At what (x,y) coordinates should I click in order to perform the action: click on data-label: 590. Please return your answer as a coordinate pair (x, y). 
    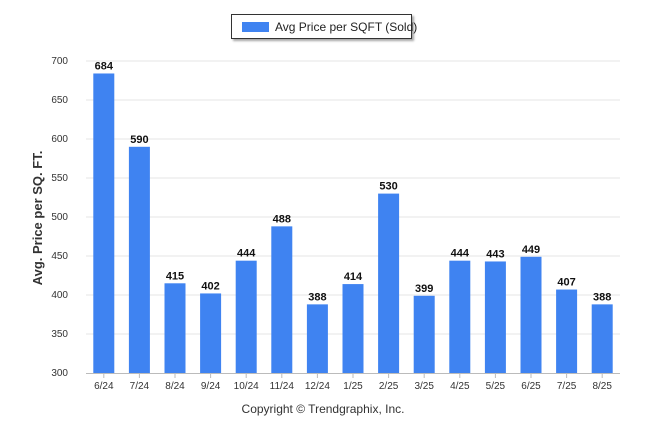
    Looking at the image, I should click on (139, 140).